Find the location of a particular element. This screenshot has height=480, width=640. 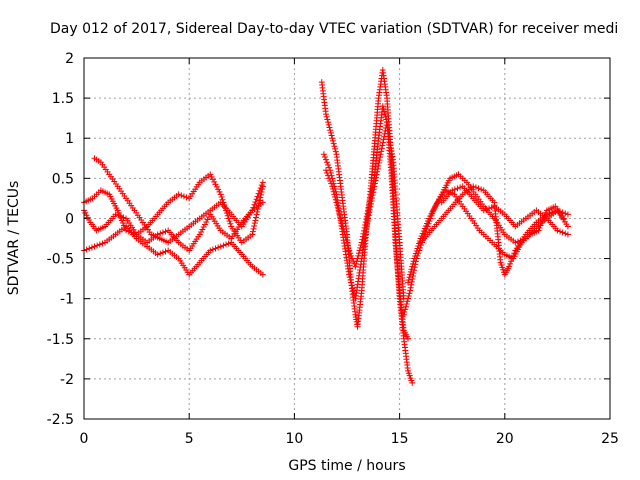

x-tick-label: 20 is located at coordinates (505, 439).